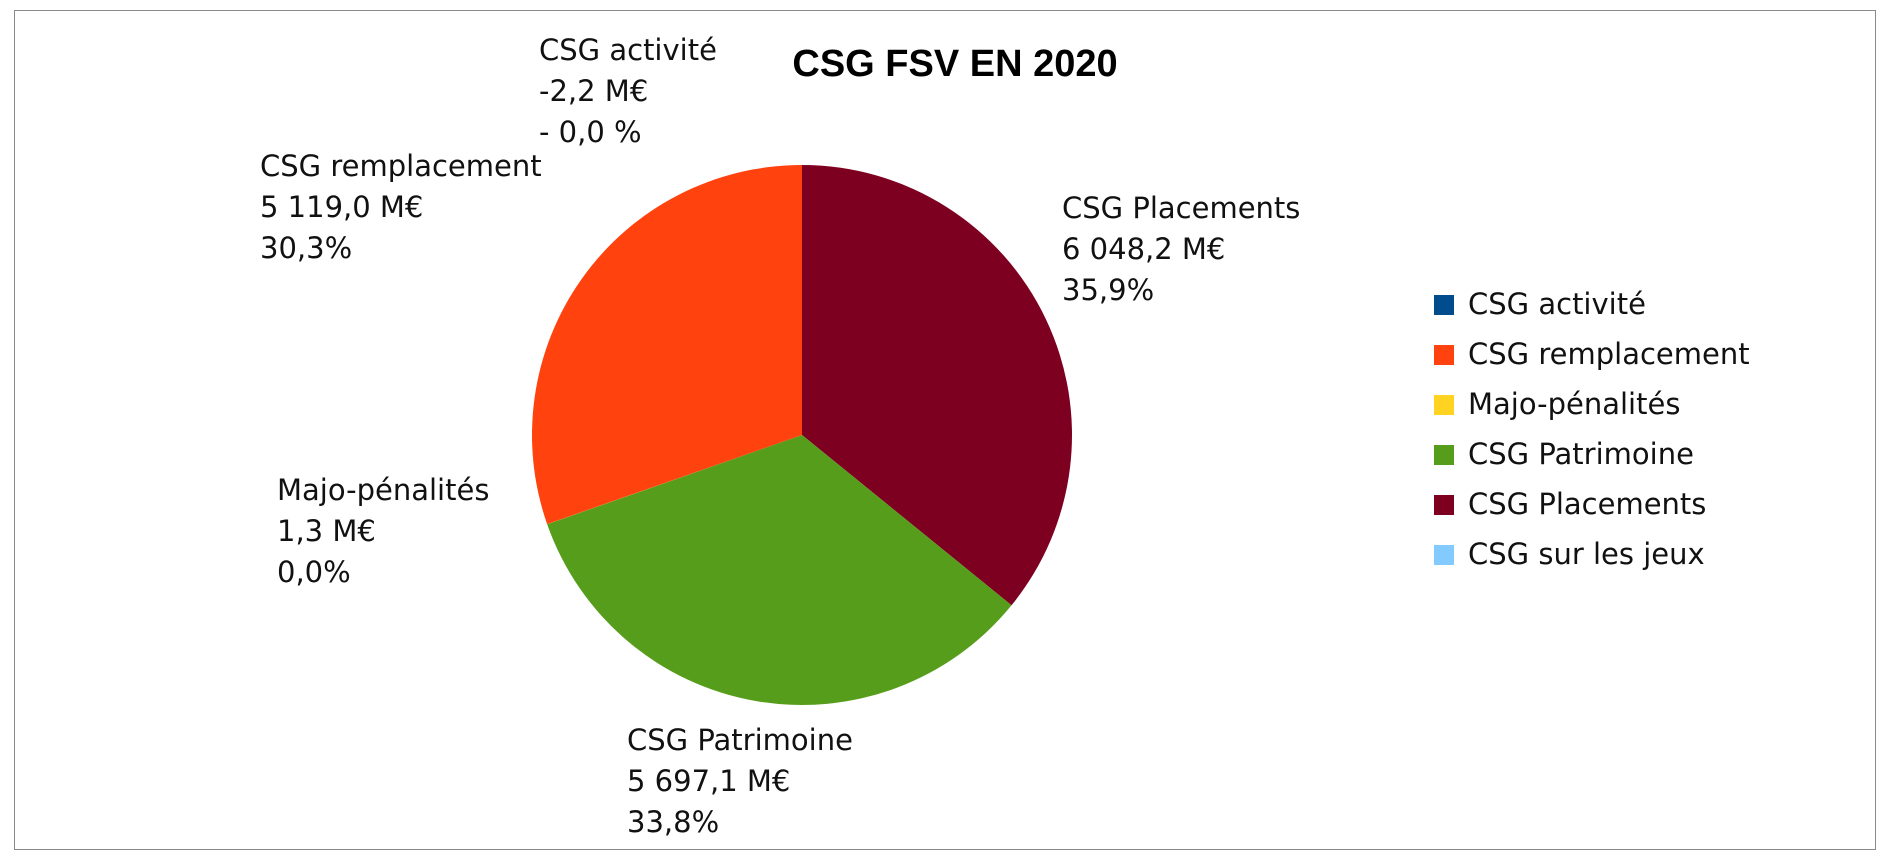 This screenshot has height=859, width=1891. Describe the element at coordinates (341, 207) in the screenshot. I see `label-value: 5 119,0 M€` at that location.